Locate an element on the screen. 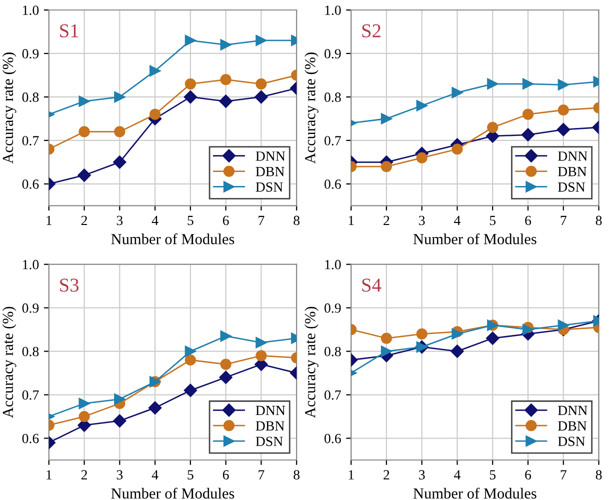 Image resolution: width=611 pixels, height=500 pixels. text: S3 is located at coordinates (69, 285).